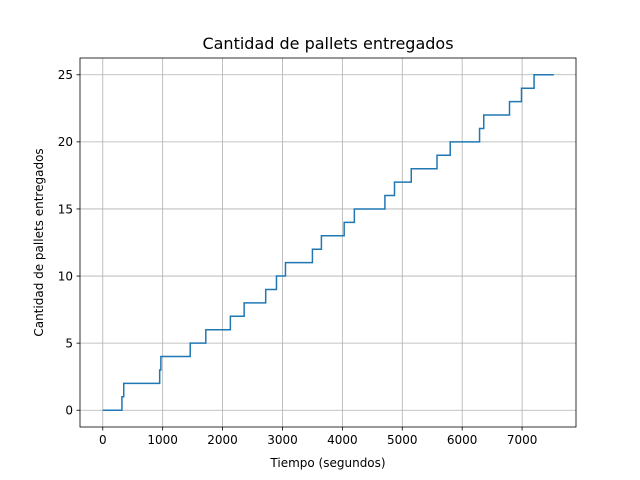 This screenshot has width=640, height=480. Describe the element at coordinates (342, 440) in the screenshot. I see `x-tick-label: 4000` at that location.